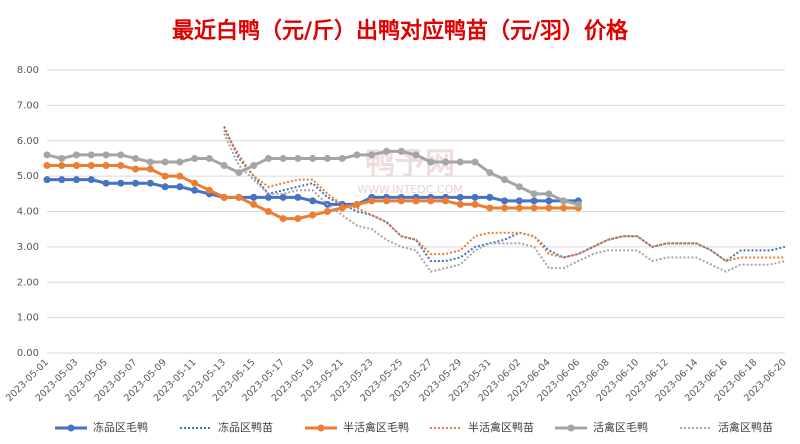 The image size is (800, 444). Describe the element at coordinates (28, 247) in the screenshot. I see `y-tick-label: 3.00` at that location.